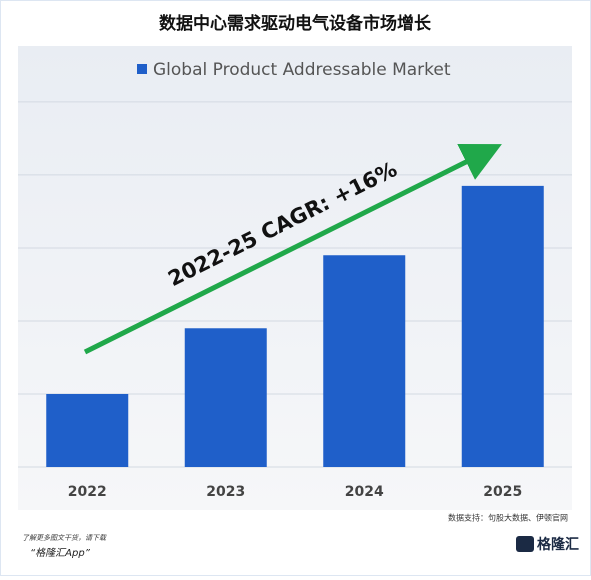  What do you see at coordinates (87, 492) in the screenshot?
I see `x-tick-label: 2022` at bounding box center [87, 492].